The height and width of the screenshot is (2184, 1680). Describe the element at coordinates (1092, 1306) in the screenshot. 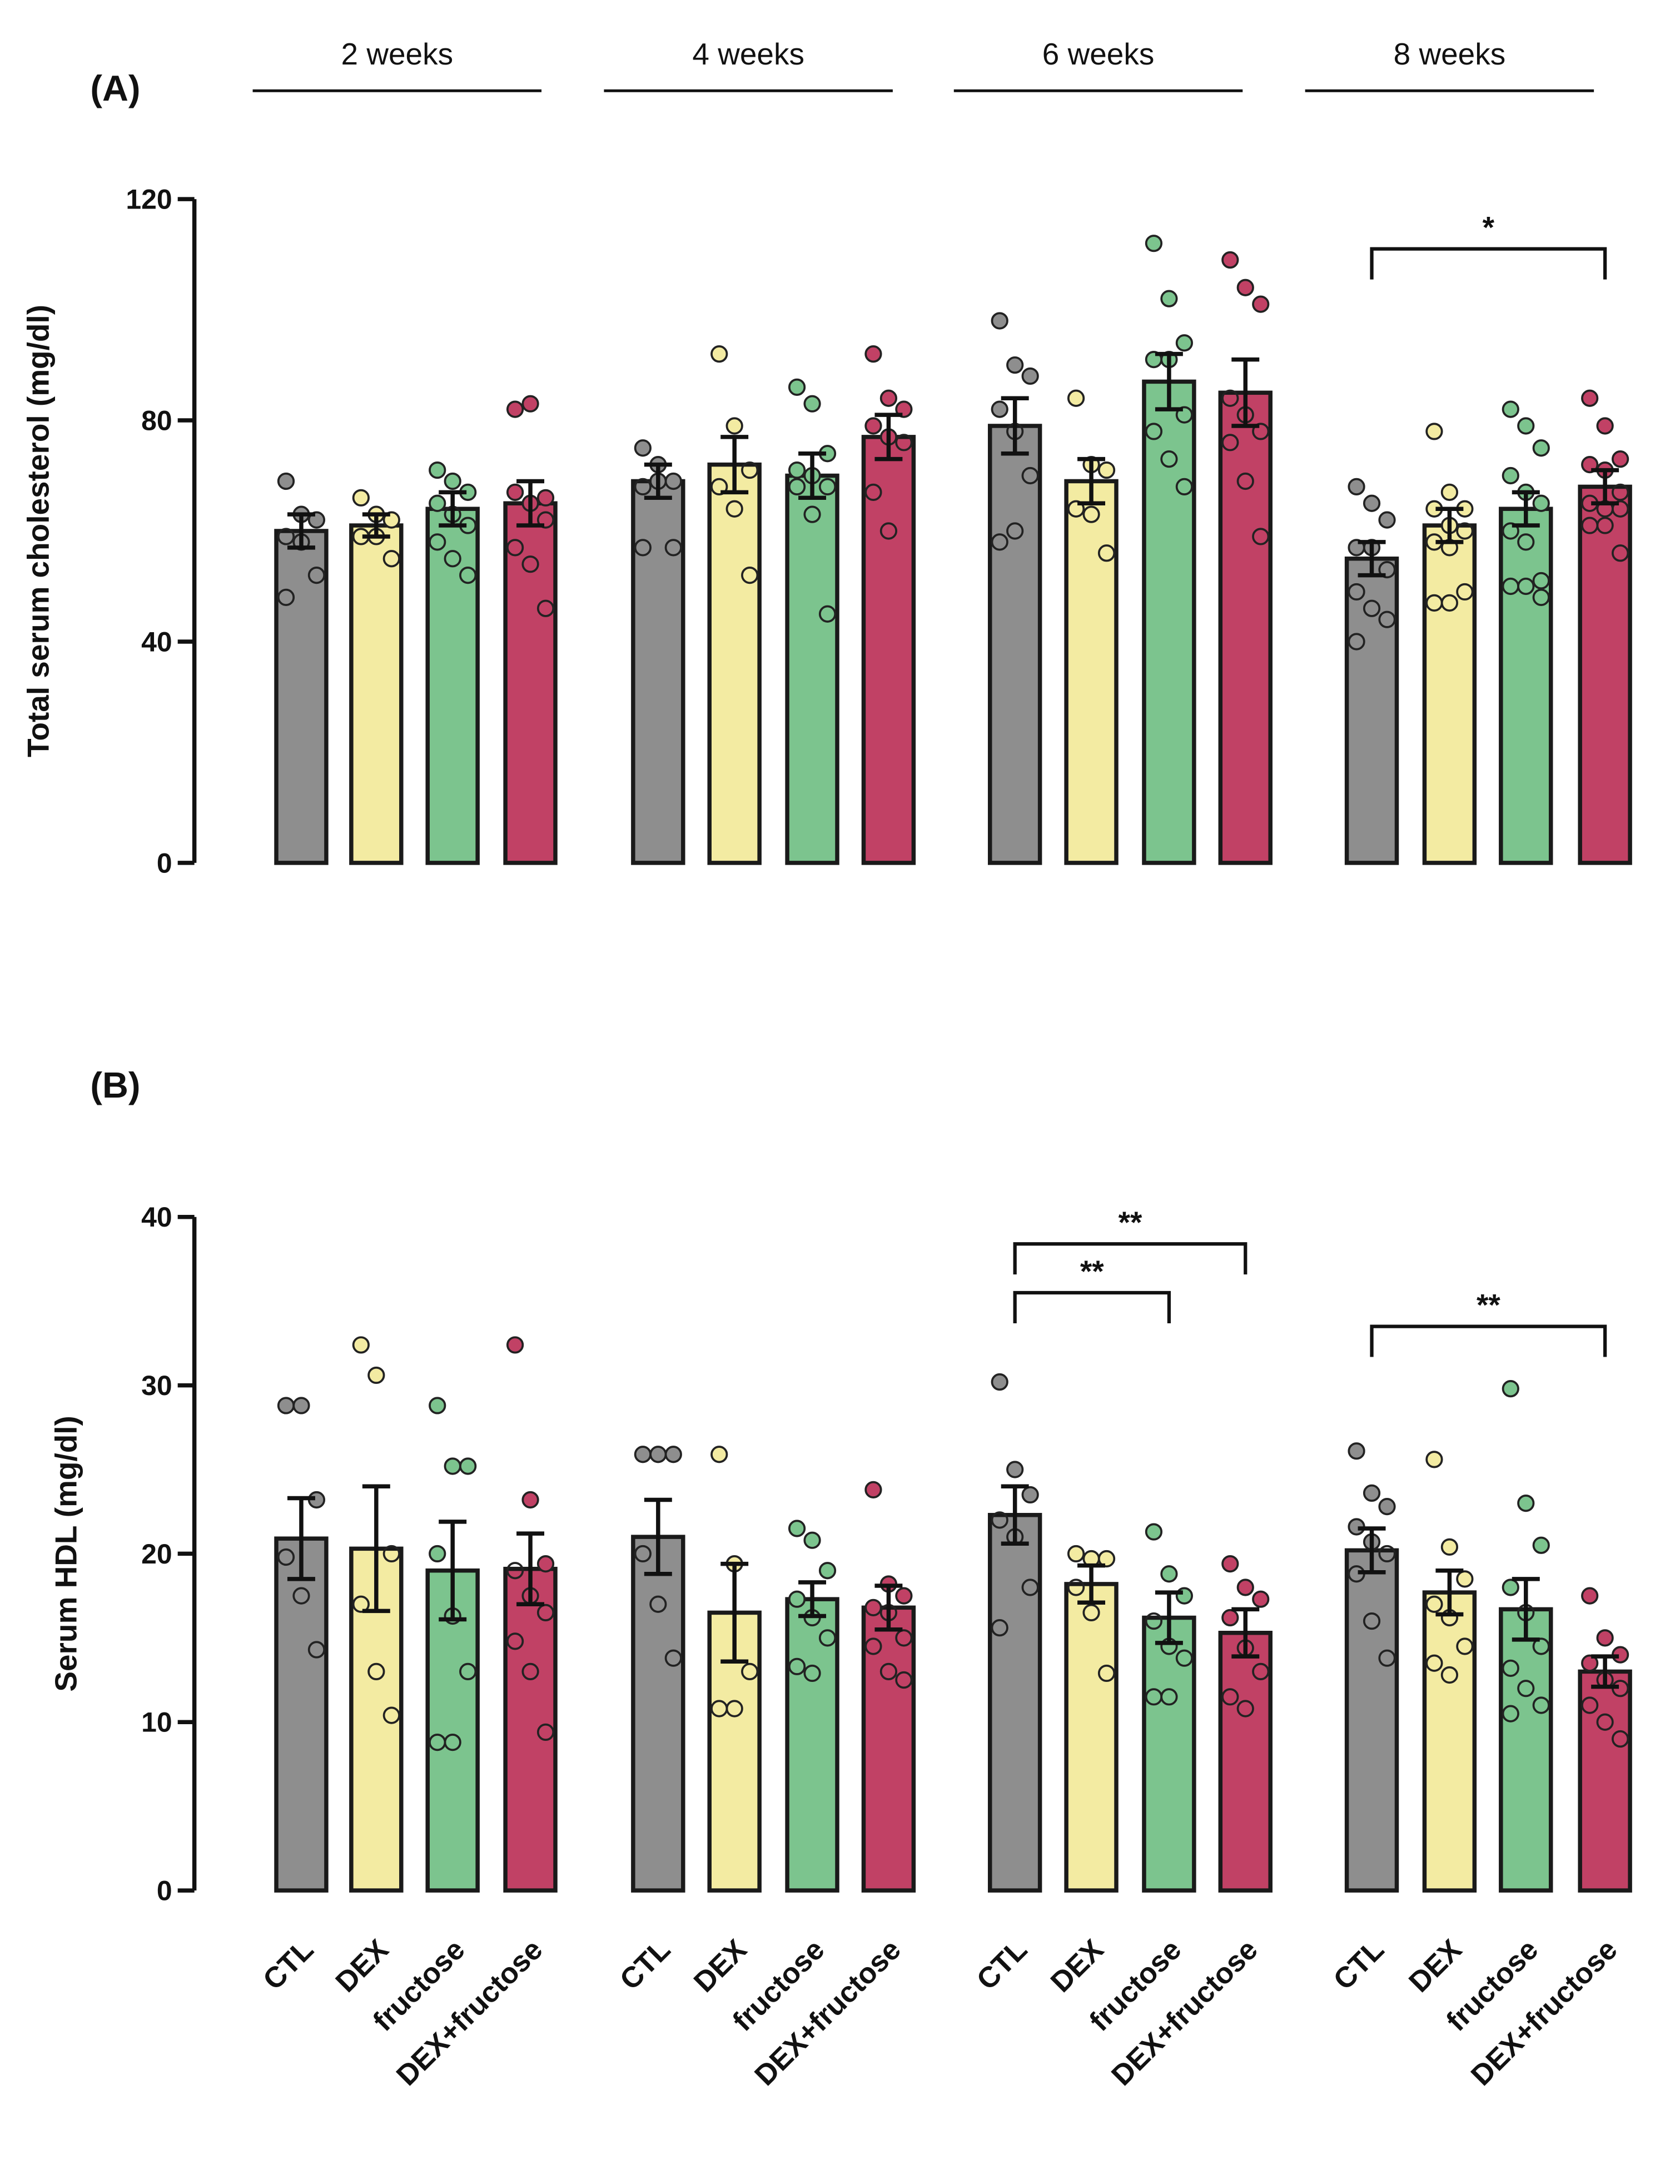

I see `significance-bracket` at that location.